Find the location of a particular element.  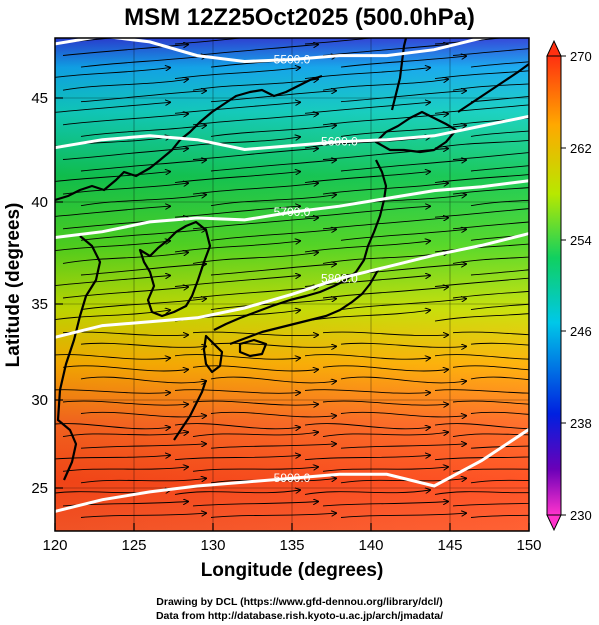

y-axis-label: Latitude (degrees) is located at coordinates (13, 285).